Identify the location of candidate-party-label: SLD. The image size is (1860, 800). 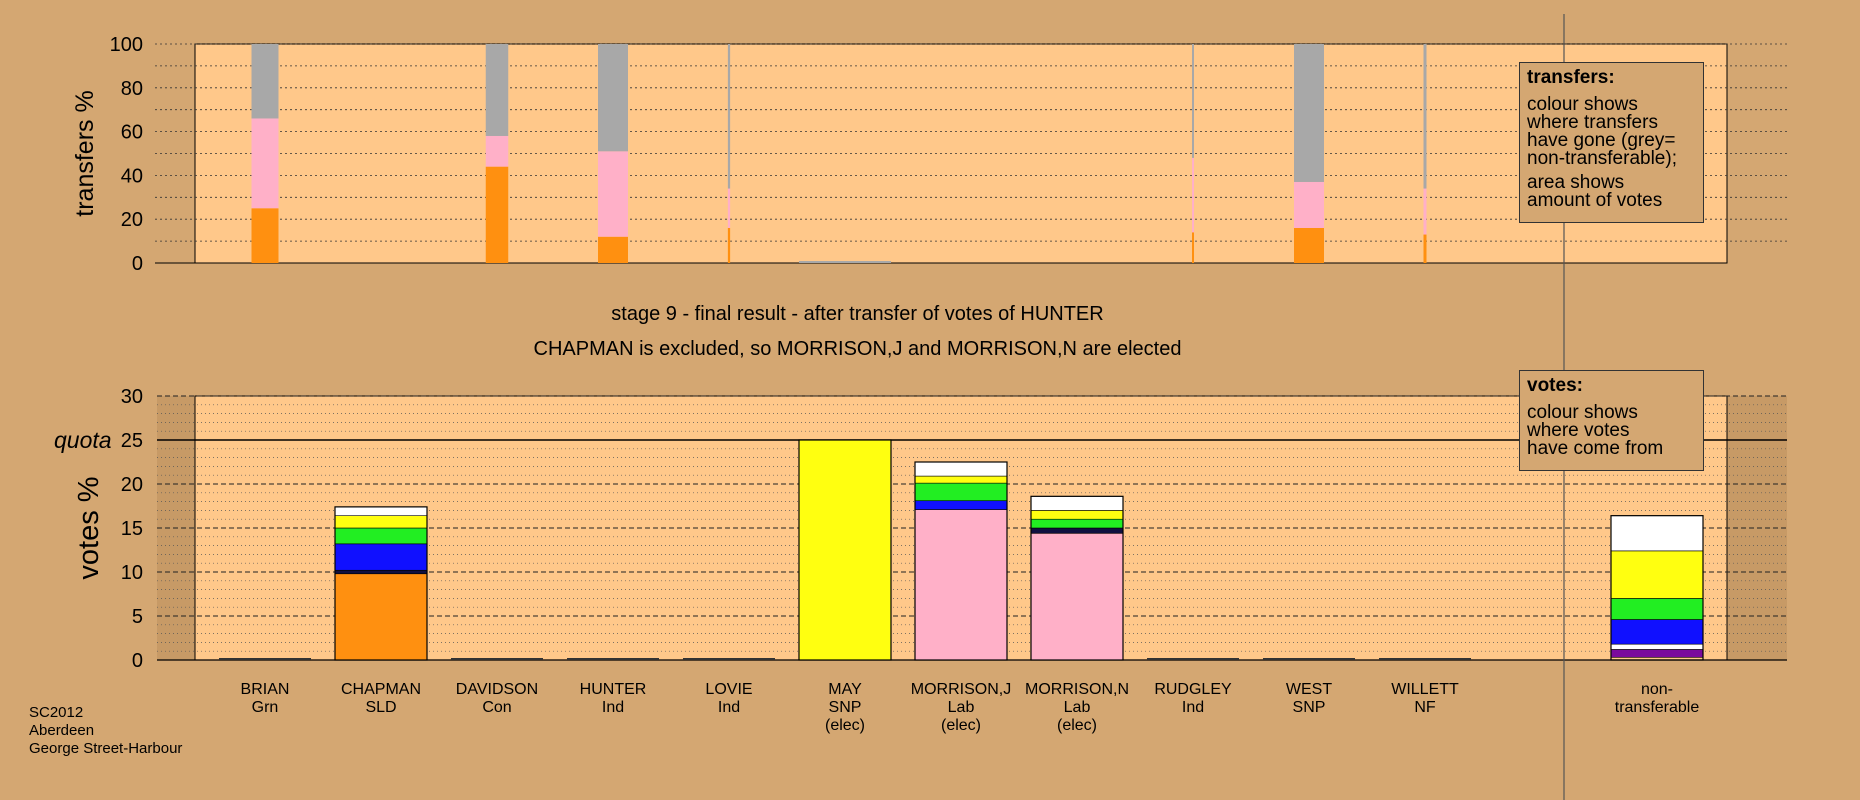
(380, 707).